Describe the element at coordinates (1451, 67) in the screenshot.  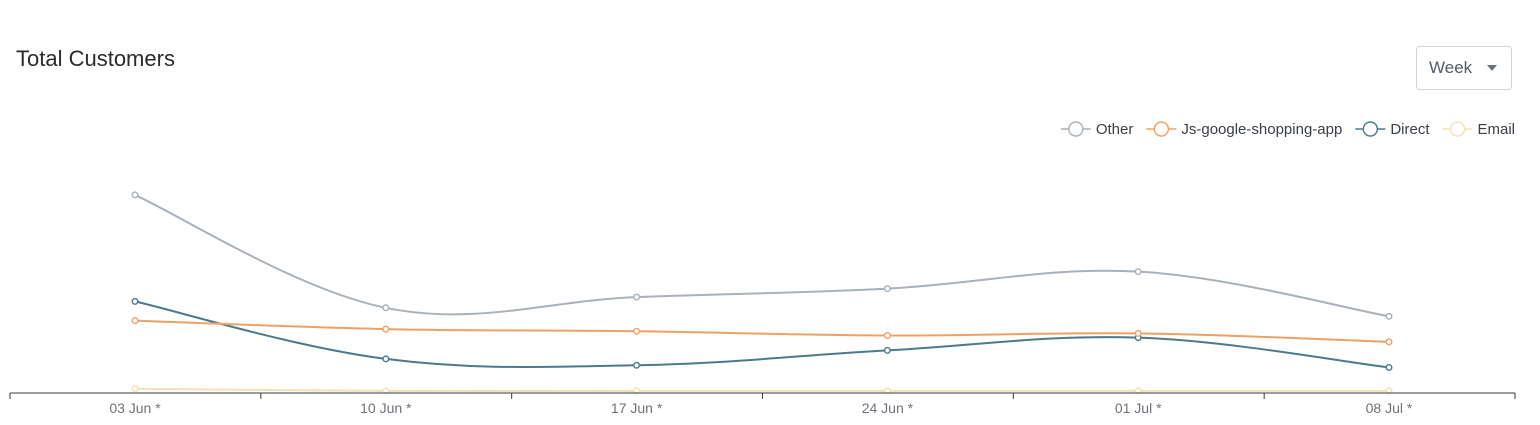
I see `period-dropdown-value: Week` at that location.